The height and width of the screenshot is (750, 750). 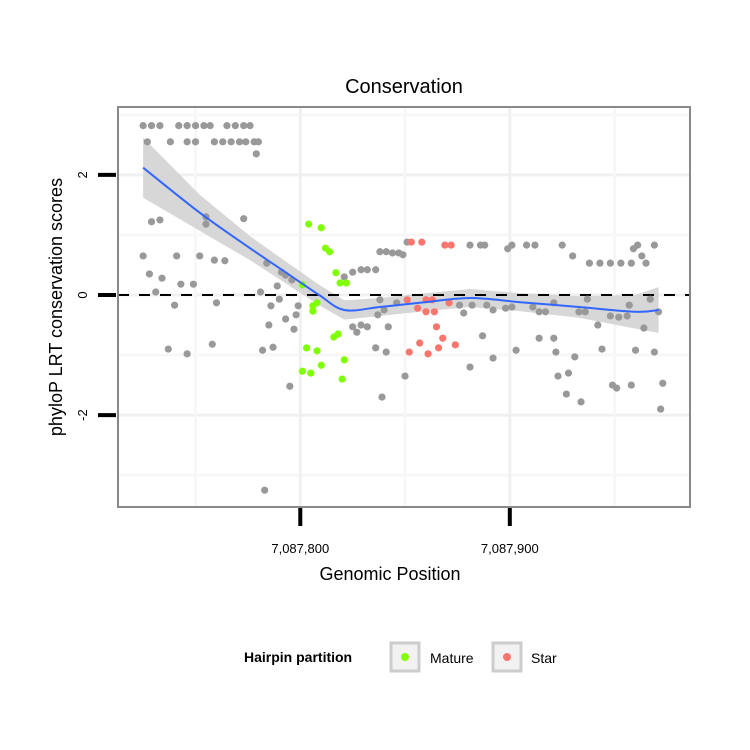 I want to click on x-tick-label: 7,087,900, so click(x=510, y=548).